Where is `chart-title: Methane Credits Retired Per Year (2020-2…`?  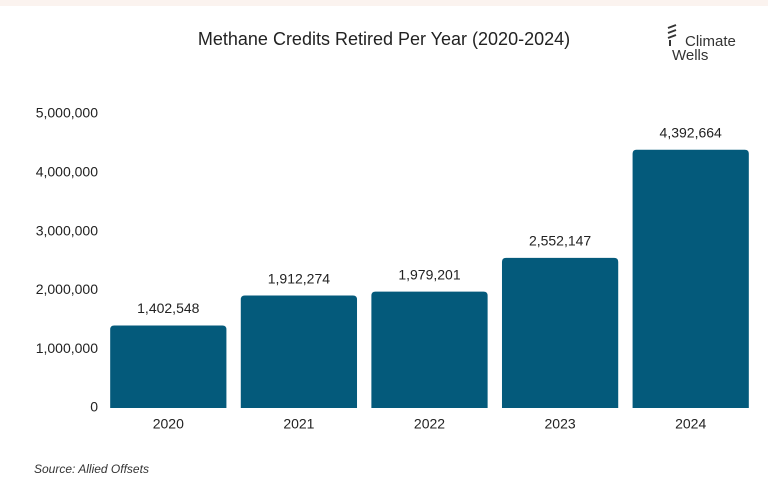
chart-title: Methane Credits Retired Per Year (2020-2… is located at coordinates (384, 39).